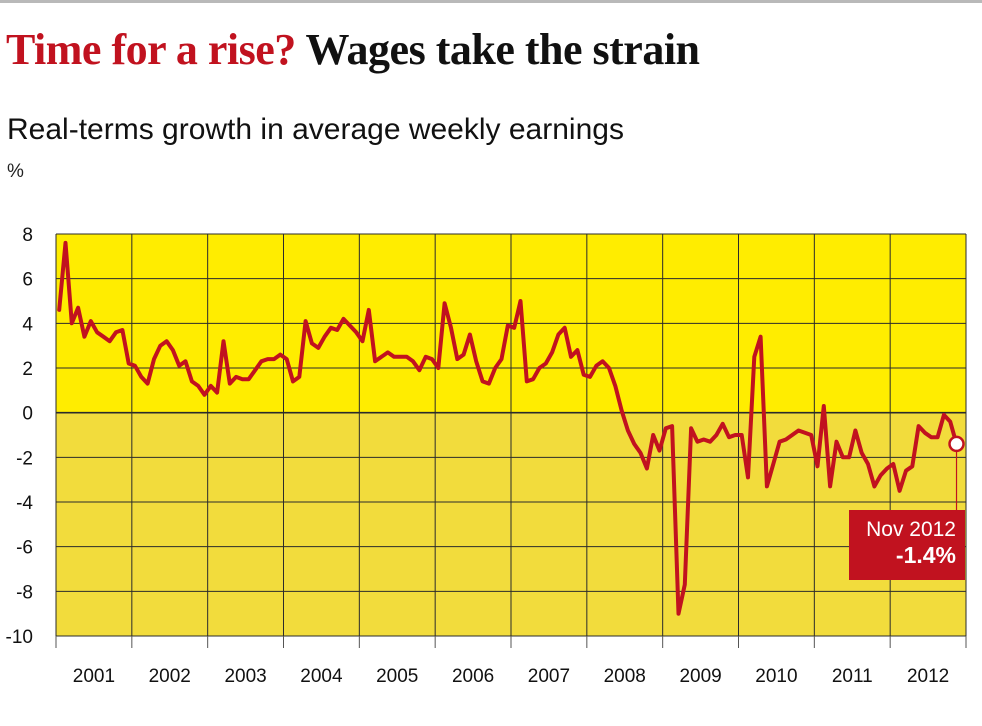 The width and height of the screenshot is (982, 726). Describe the element at coordinates (911, 529) in the screenshot. I see `callout-date-label: Nov 2012` at that location.